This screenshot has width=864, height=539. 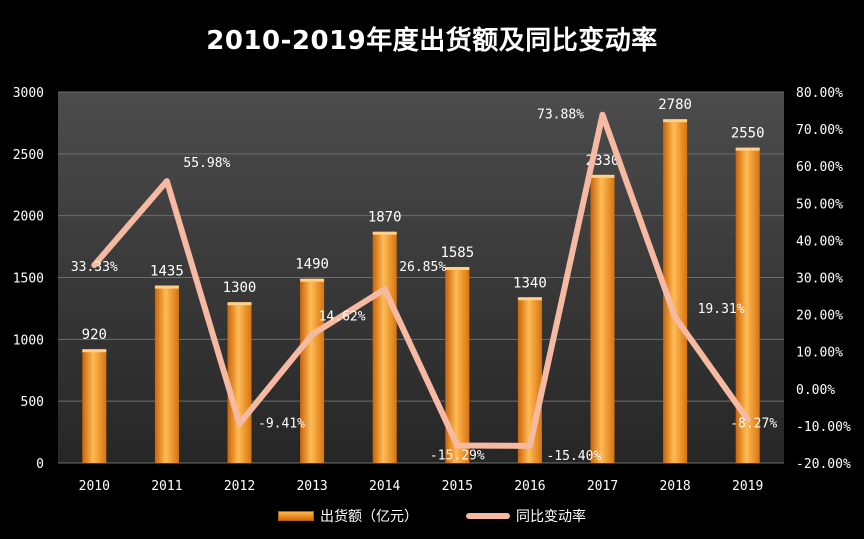 What do you see at coordinates (488, 516) in the screenshot?
I see `legend-swatch-line` at bounding box center [488, 516].